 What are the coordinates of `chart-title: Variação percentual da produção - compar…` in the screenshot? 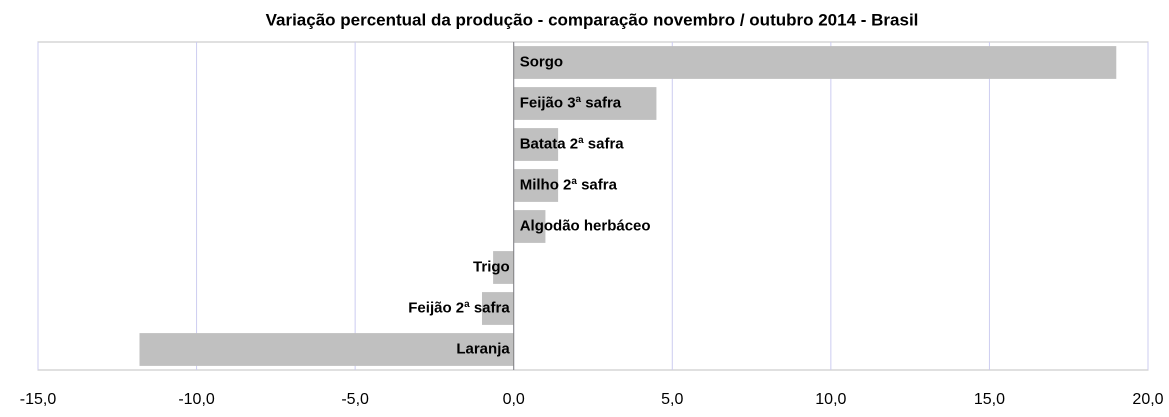 It's located at (592, 19).